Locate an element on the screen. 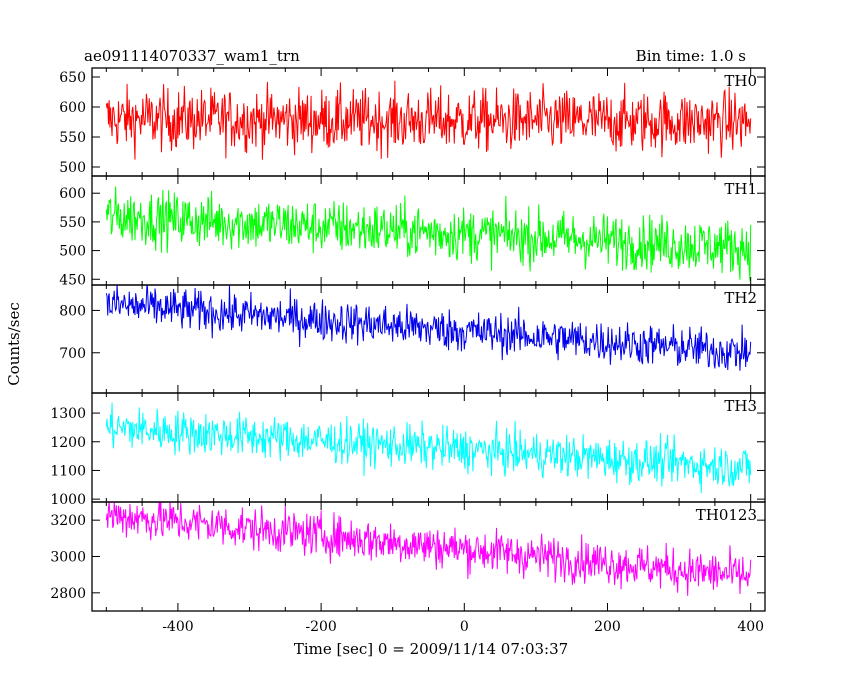  panel-th3: 1000 1100 1200 1300 TH3 is located at coordinates (408, 450).